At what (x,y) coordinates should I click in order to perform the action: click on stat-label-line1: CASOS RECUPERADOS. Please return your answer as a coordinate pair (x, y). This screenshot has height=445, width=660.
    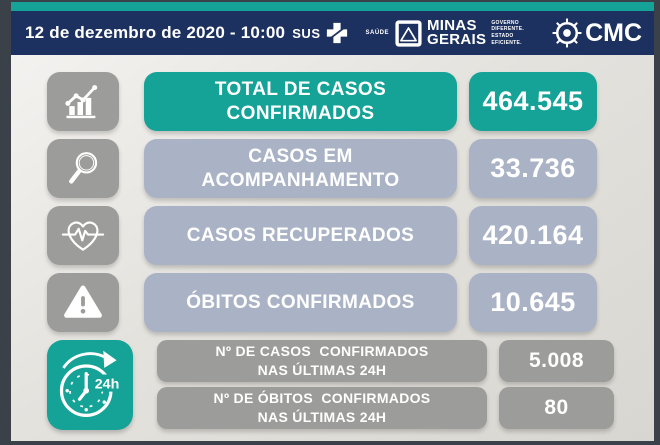
    Looking at the image, I should click on (300, 235).